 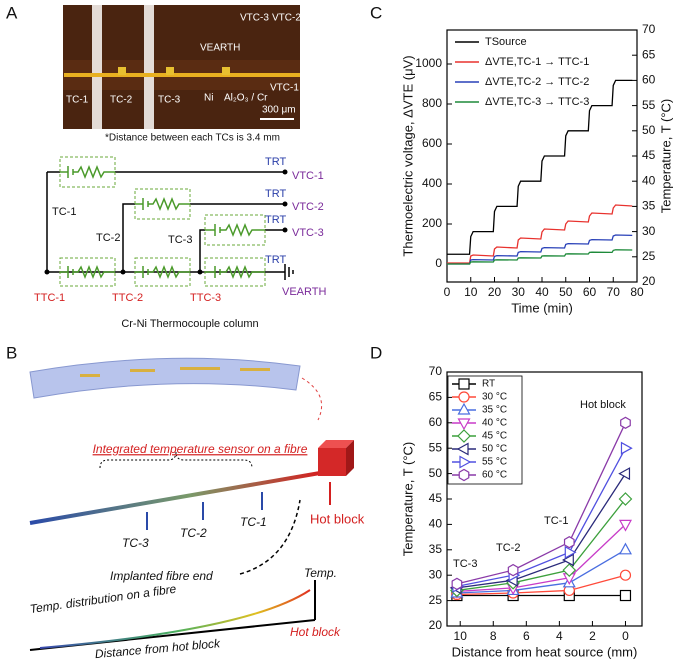 I want to click on y-axis-title: Thermoelectric voltage, ΔVTE (μV), so click(x=407, y=155).